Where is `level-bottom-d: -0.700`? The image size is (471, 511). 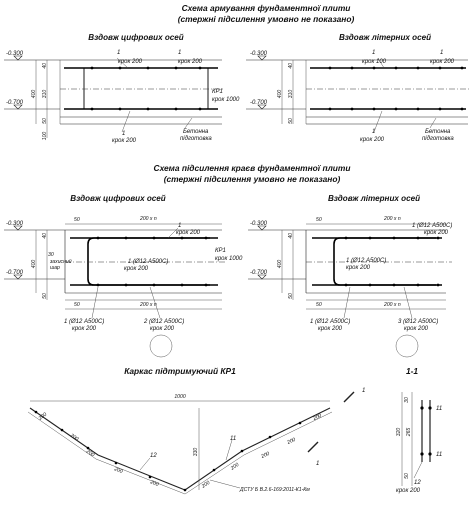 level-bottom-d: -0.700 is located at coordinates (259, 273).